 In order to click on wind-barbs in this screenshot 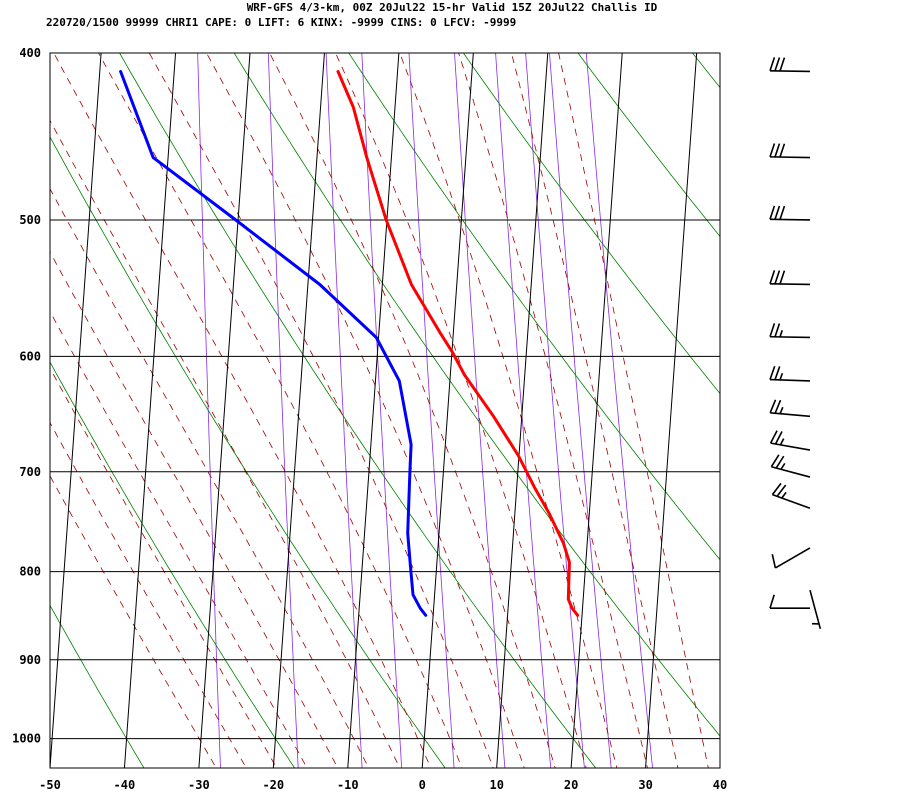, I will do `click(795, 343)`.